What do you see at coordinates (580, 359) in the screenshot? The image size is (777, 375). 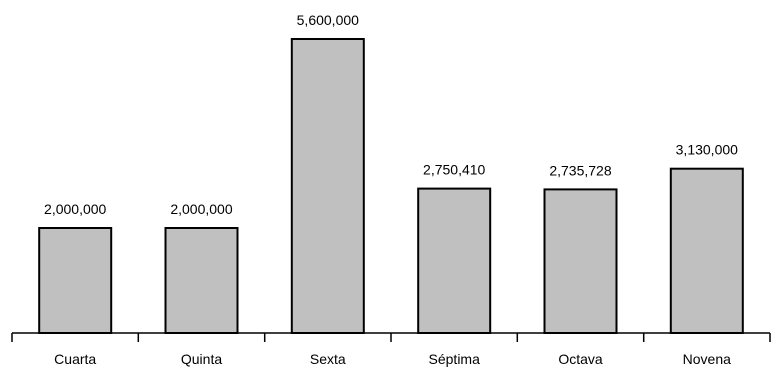 I see `x-tick-label-octava: Octava` at bounding box center [580, 359].